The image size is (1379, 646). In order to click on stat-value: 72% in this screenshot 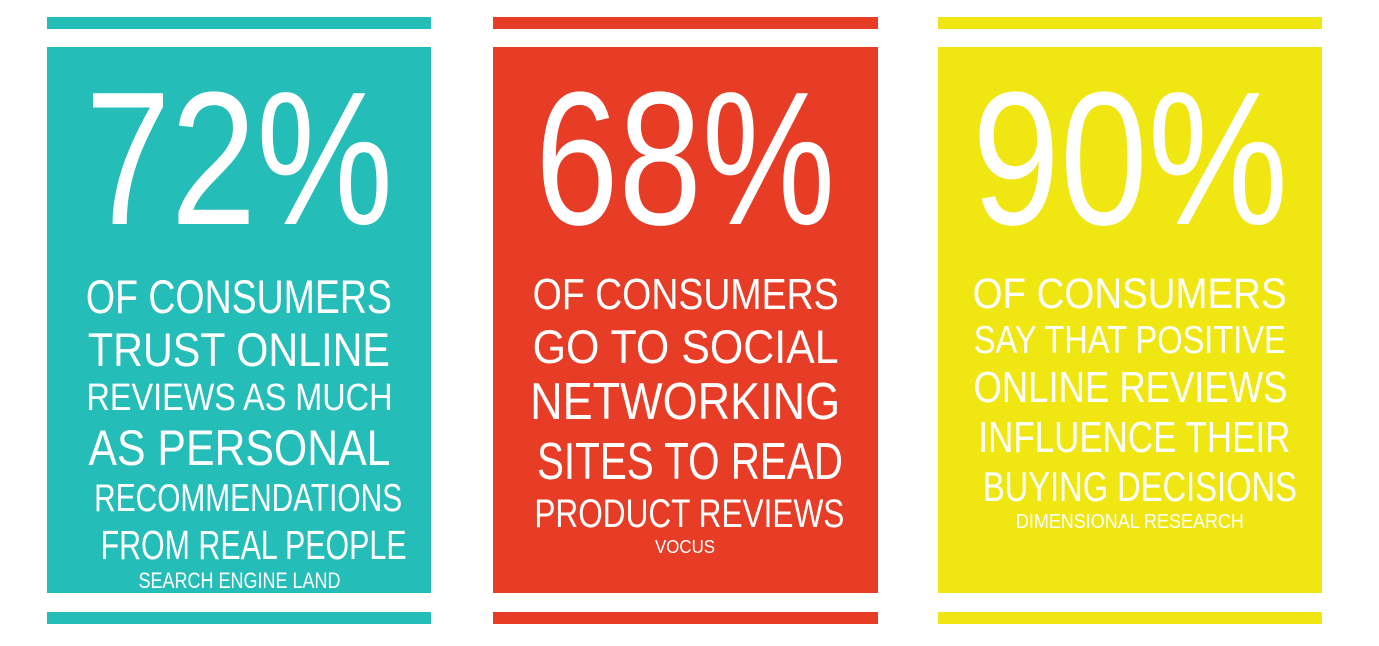, I will do `click(239, 159)`.